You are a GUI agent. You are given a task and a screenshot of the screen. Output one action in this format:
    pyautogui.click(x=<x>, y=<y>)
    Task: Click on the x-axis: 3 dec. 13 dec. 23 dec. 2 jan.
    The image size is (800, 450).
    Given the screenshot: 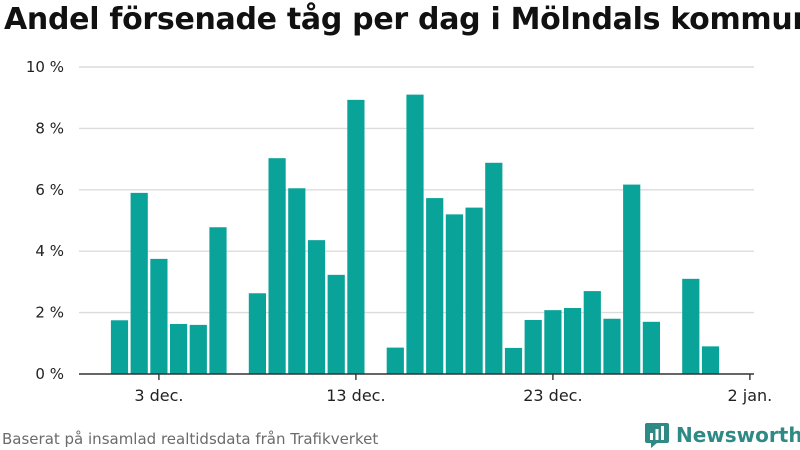 What is the action you would take?
    pyautogui.click(x=426, y=389)
    